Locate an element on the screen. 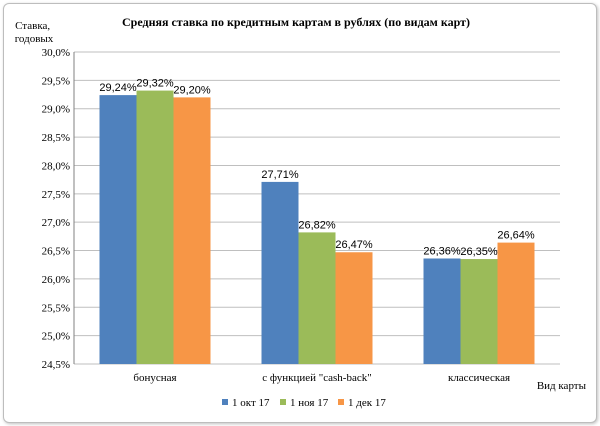 This screenshot has height=426, width=600. y-tick-label: 29,5% is located at coordinates (56, 81).